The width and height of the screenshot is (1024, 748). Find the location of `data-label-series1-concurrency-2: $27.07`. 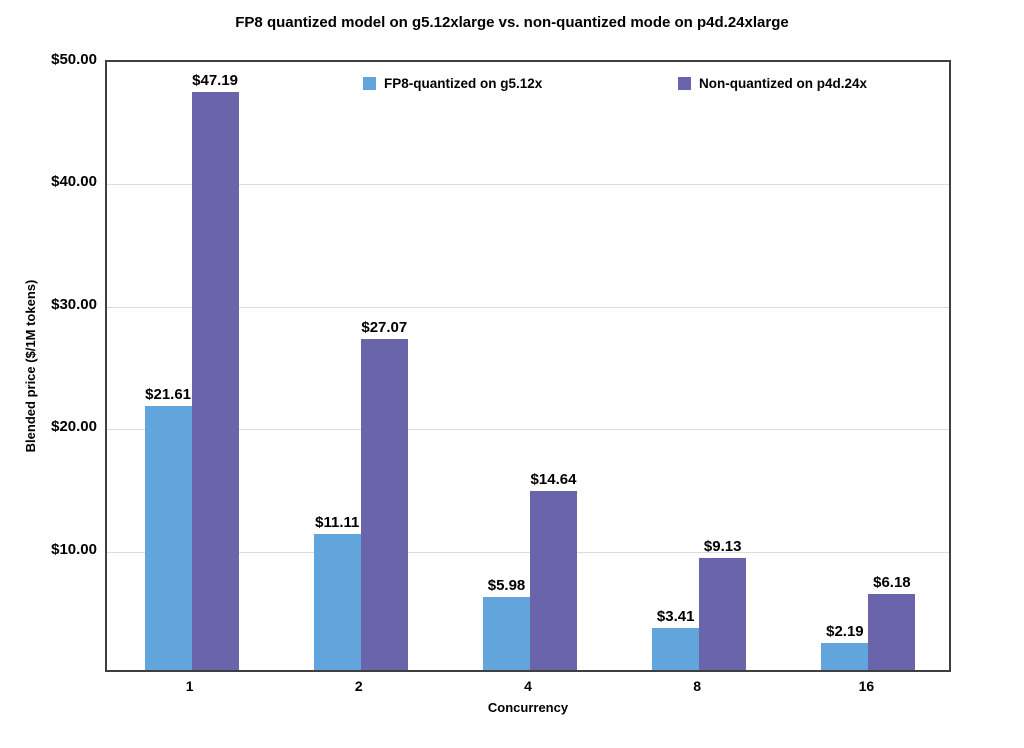

data-label-series1-concurrency-2: $27.07 is located at coordinates (384, 327).